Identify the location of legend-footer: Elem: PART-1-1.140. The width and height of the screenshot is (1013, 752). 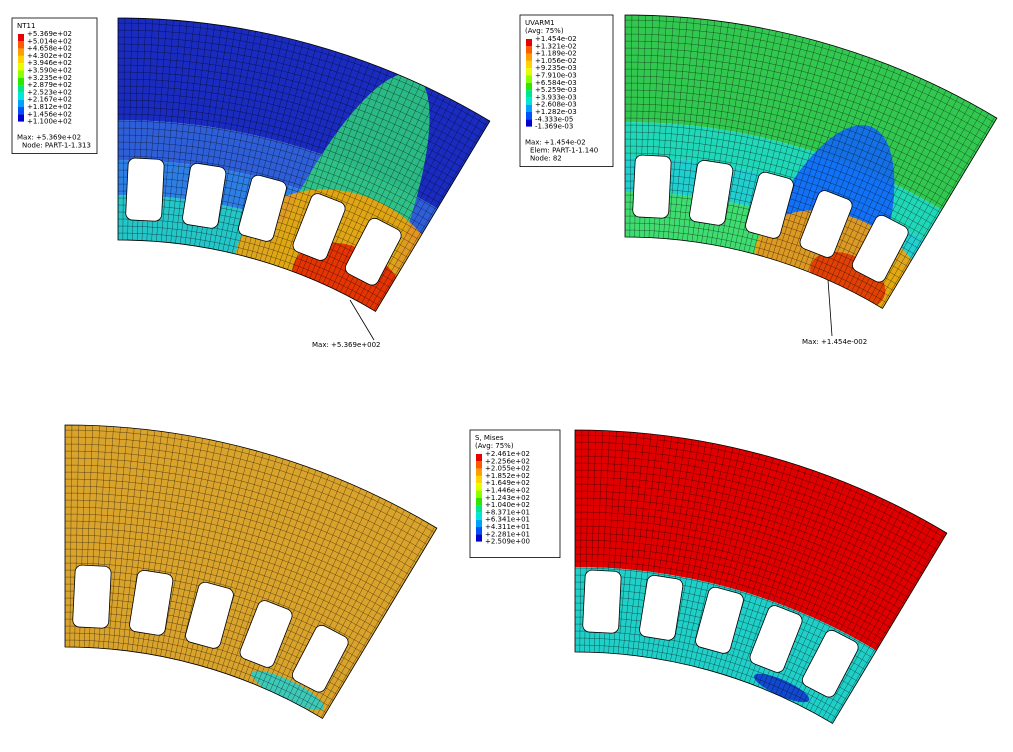
(564, 151).